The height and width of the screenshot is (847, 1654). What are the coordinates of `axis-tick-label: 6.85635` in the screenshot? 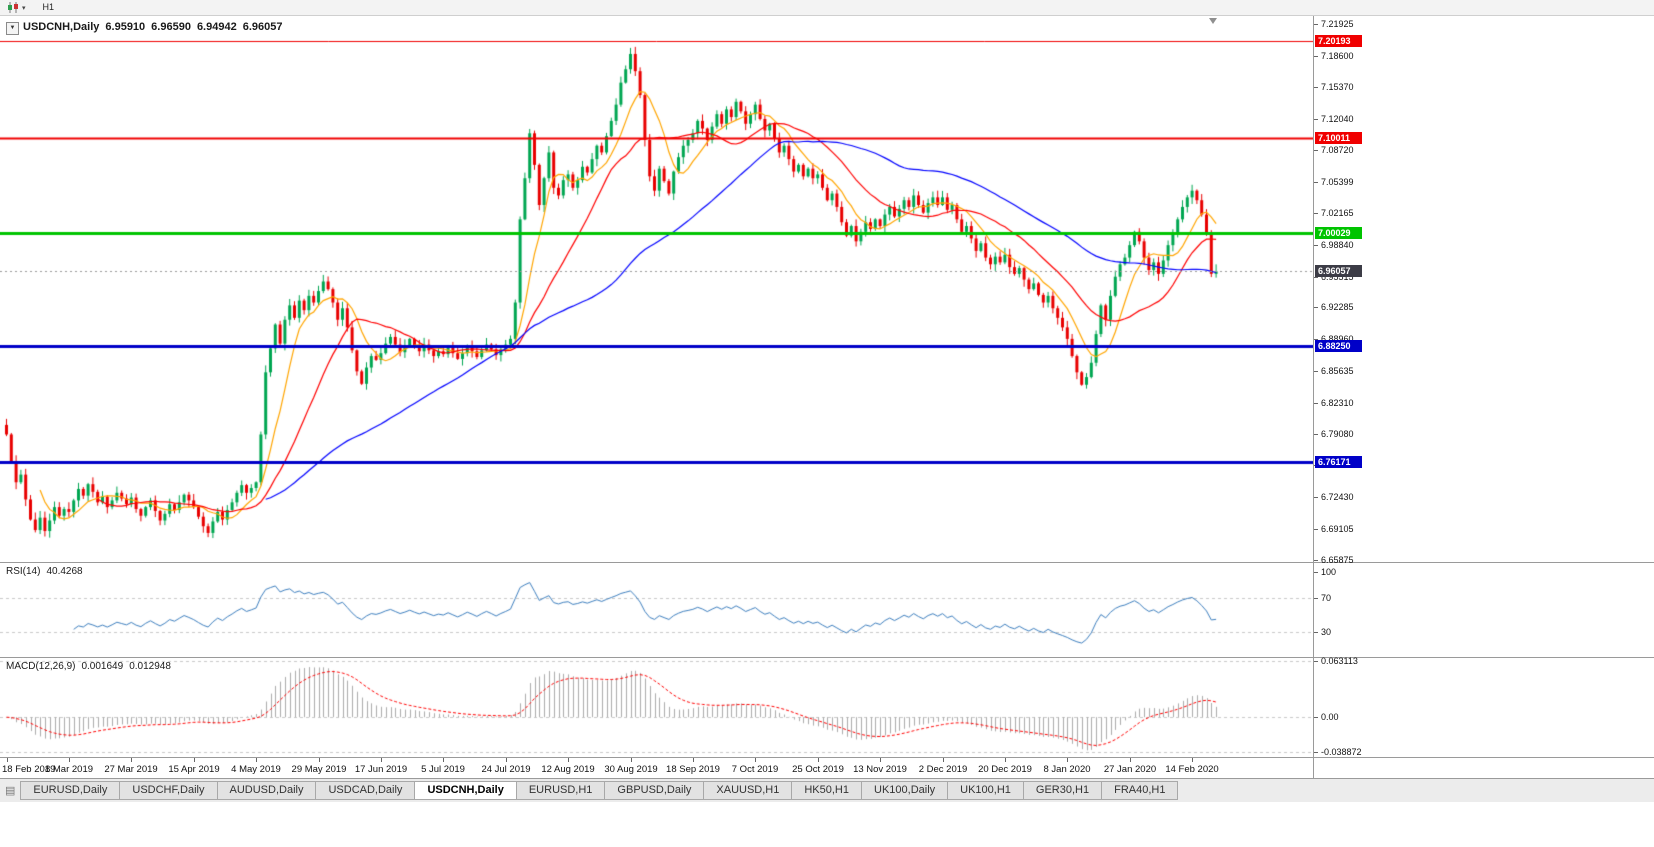 It's located at (1337, 371).